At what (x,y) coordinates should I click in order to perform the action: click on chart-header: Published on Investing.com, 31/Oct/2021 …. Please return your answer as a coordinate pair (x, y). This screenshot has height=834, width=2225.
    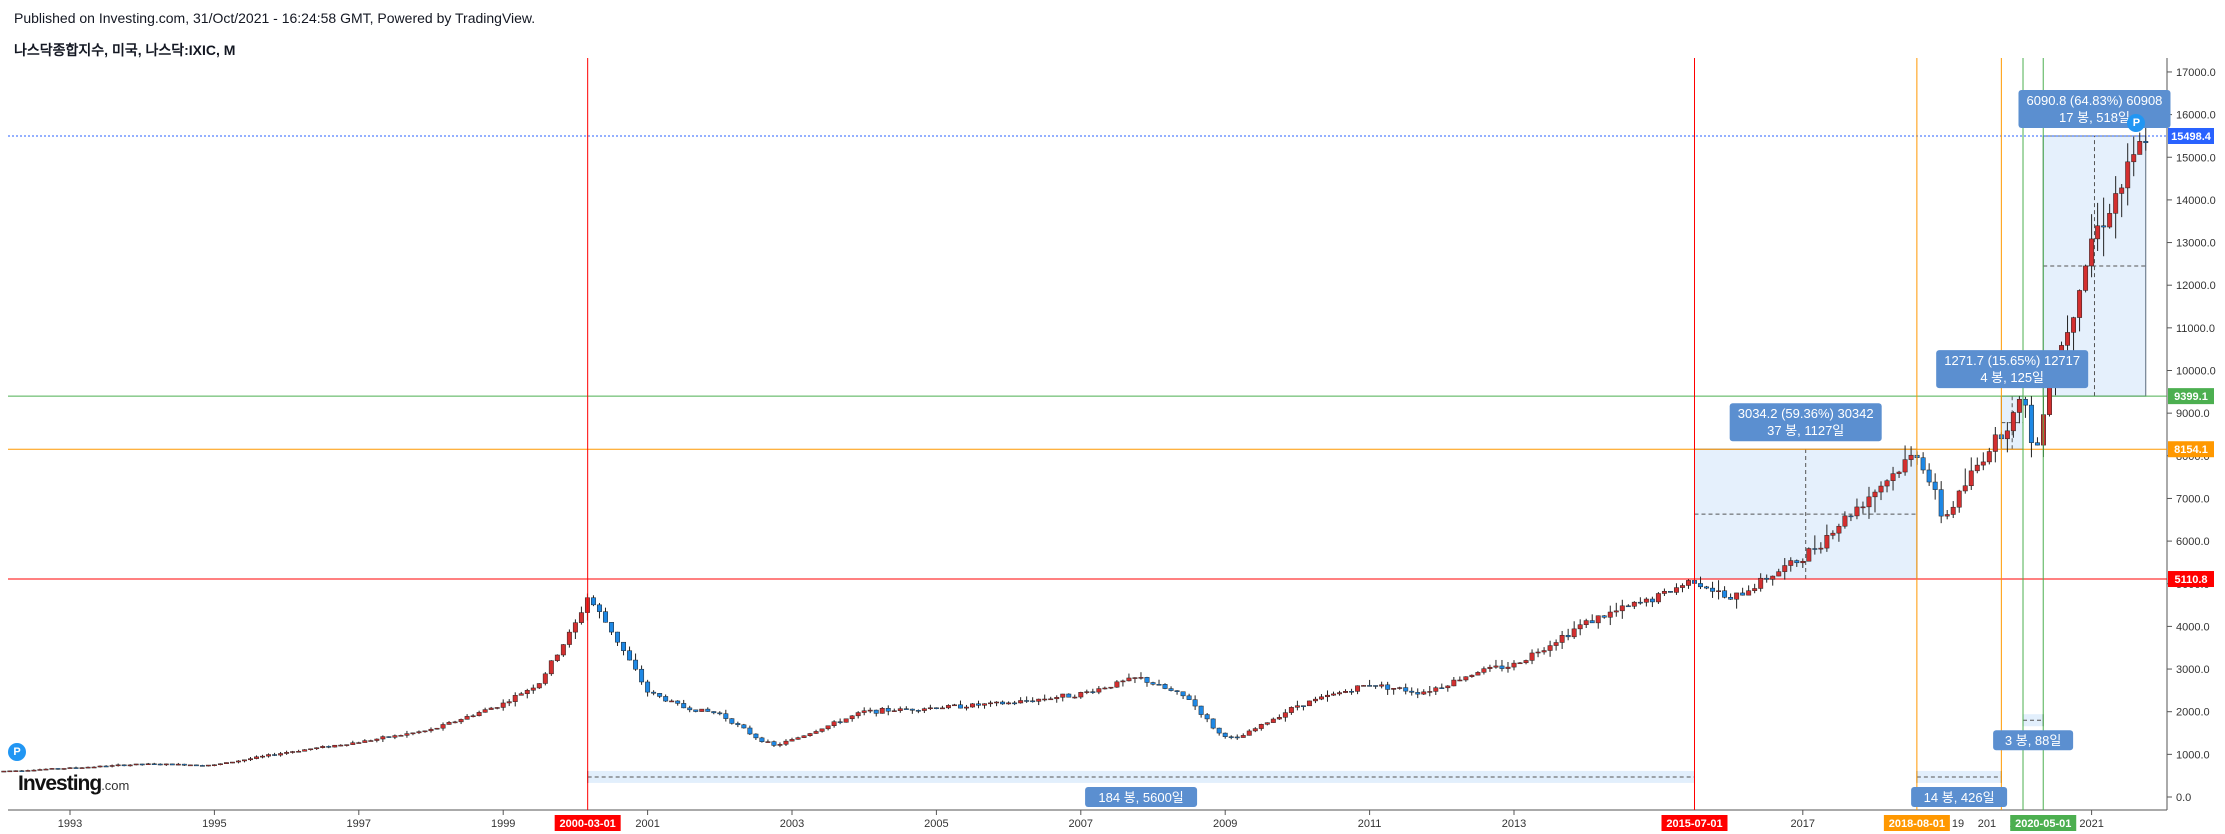
    Looking at the image, I should click on (274, 34).